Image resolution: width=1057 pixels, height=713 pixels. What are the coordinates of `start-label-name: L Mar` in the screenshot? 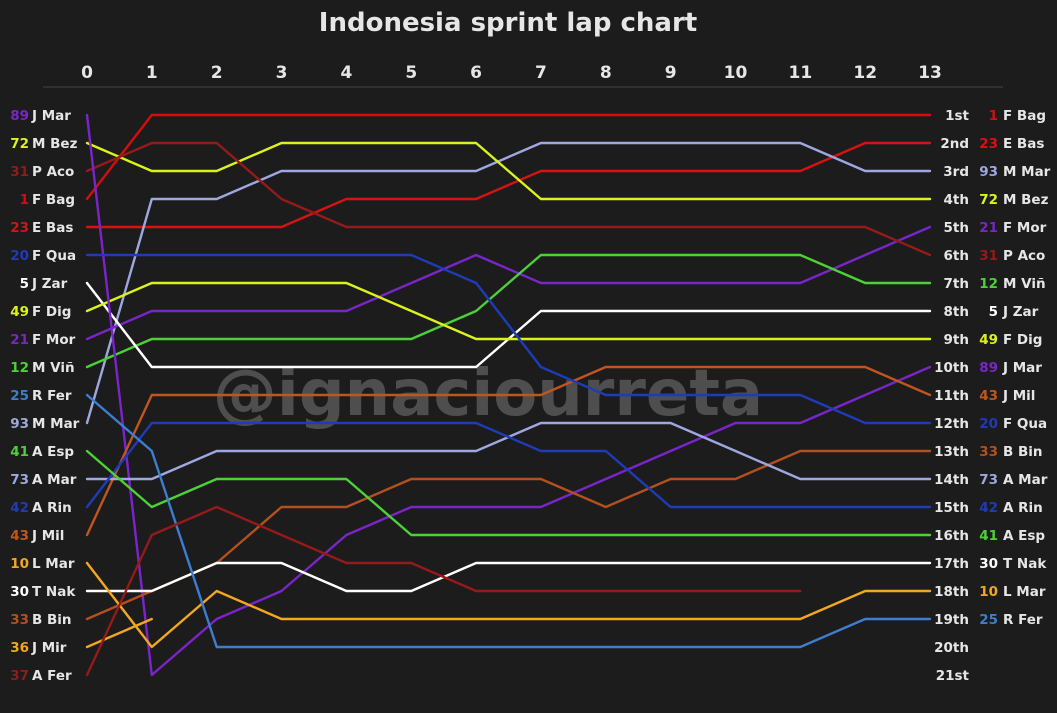 It's located at (53, 564).